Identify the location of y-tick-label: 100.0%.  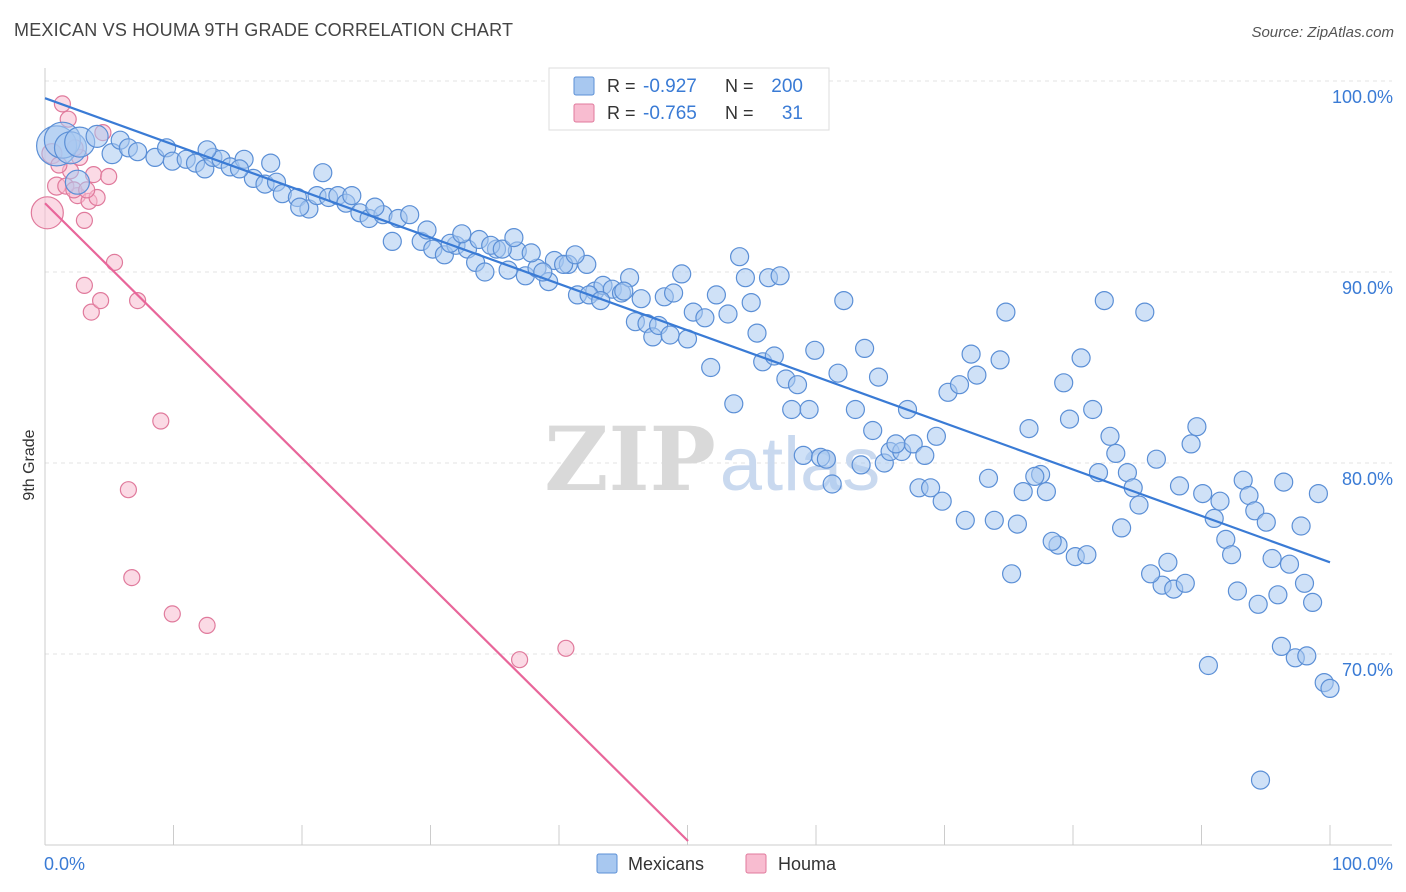
(1362, 97).